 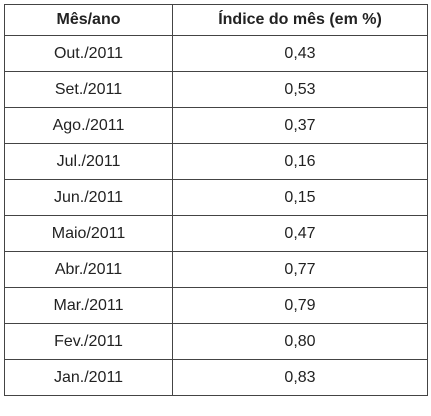 I want to click on month-cell: Out./2011, so click(x=88, y=53).